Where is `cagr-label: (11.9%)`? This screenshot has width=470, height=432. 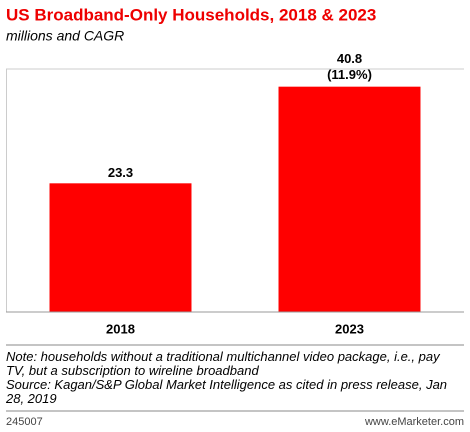
cagr-label: (11.9%) is located at coordinates (349, 74).